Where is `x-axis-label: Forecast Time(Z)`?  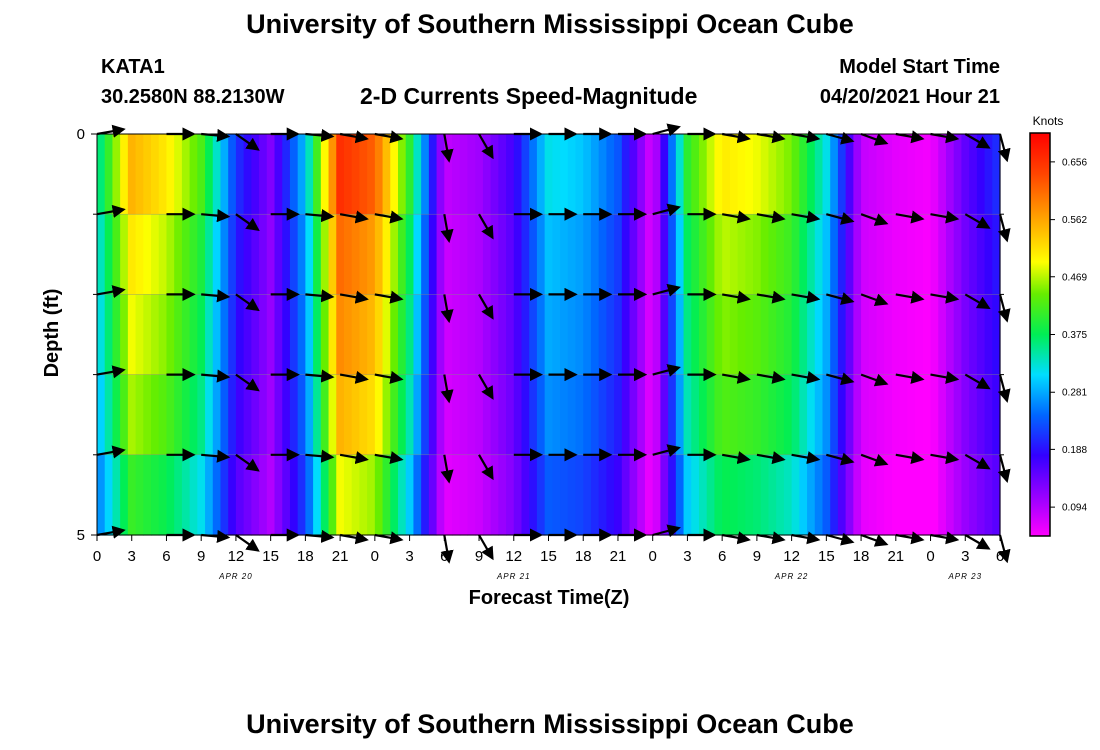
x-axis-label: Forecast Time(Z) is located at coordinates (549, 598).